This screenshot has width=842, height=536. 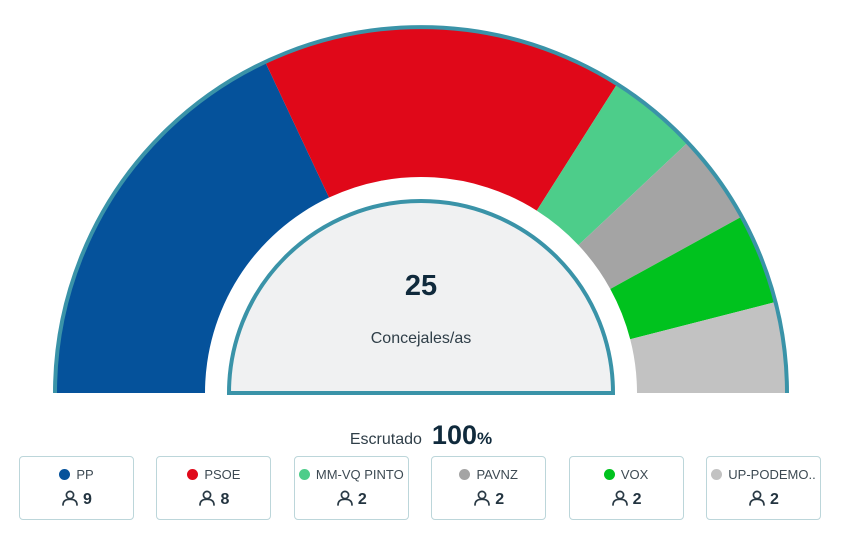 What do you see at coordinates (484, 438) in the screenshot?
I see `scrutiny-unit: %` at bounding box center [484, 438].